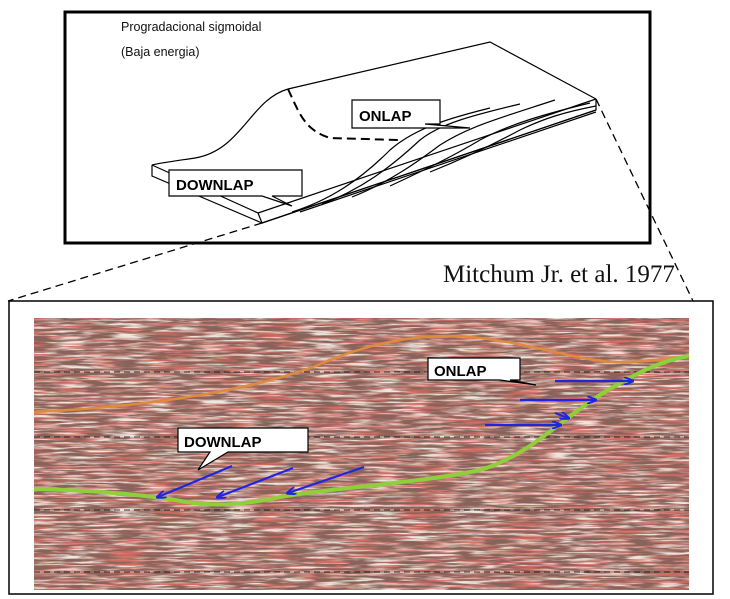 The width and height of the screenshot is (730, 599). Describe the element at coordinates (191, 27) in the screenshot. I see `top-panel-title: Progradacional sigmoidal` at that location.